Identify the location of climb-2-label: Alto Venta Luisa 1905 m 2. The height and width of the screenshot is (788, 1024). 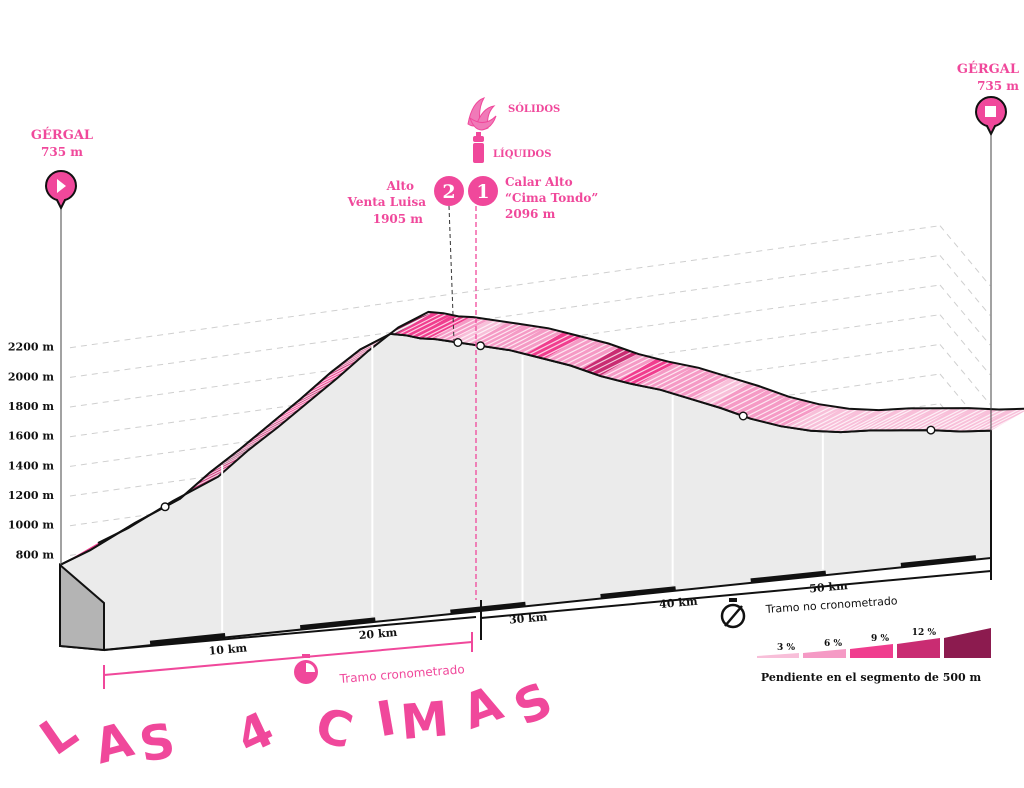
(405, 259).